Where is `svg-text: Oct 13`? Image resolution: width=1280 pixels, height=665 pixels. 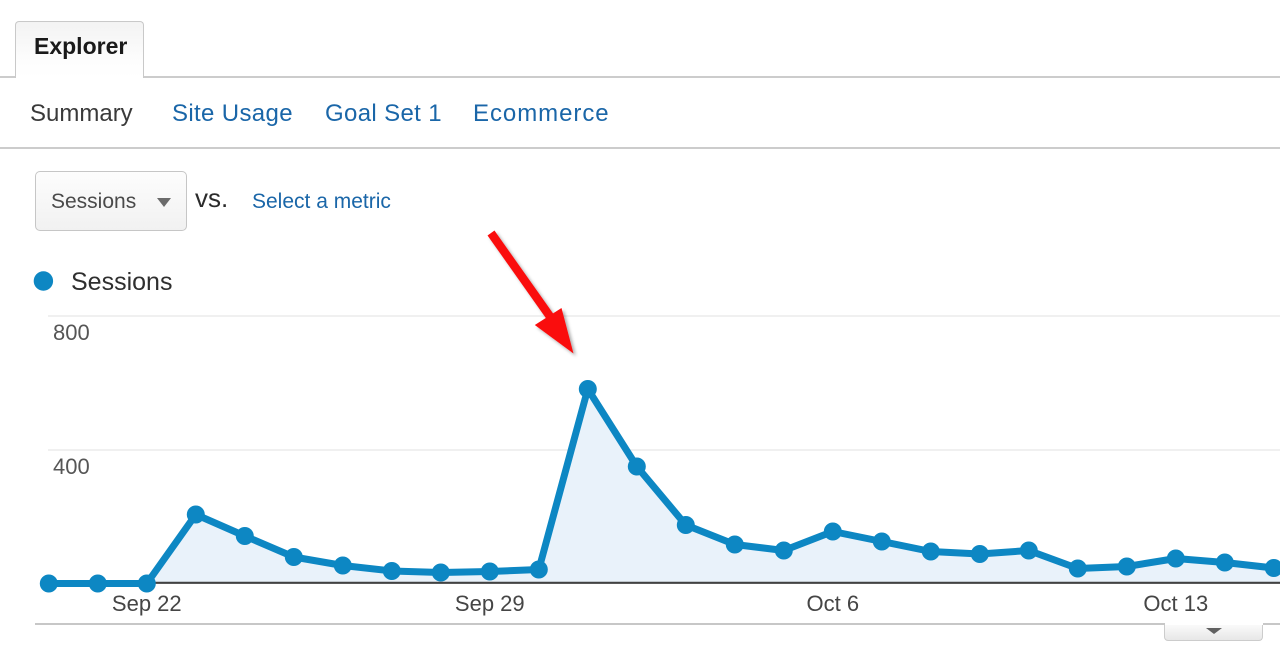 svg-text: Oct 13 is located at coordinates (1175, 603).